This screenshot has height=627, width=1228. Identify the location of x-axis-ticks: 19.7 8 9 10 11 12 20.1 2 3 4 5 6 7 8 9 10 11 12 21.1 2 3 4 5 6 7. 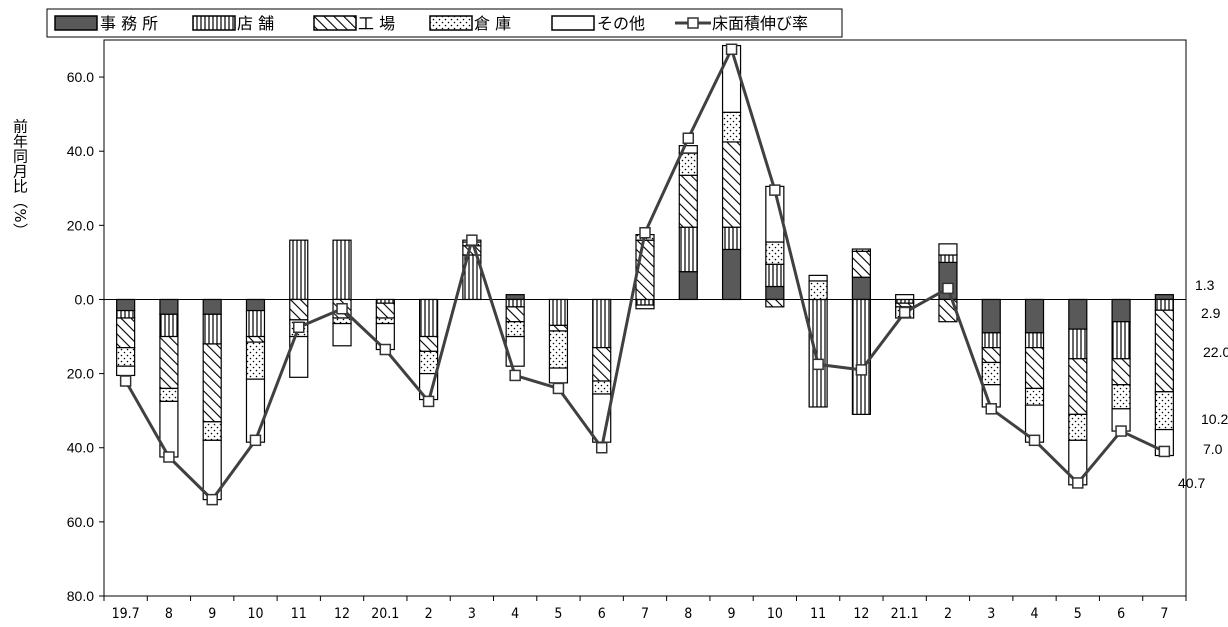
(645, 609).